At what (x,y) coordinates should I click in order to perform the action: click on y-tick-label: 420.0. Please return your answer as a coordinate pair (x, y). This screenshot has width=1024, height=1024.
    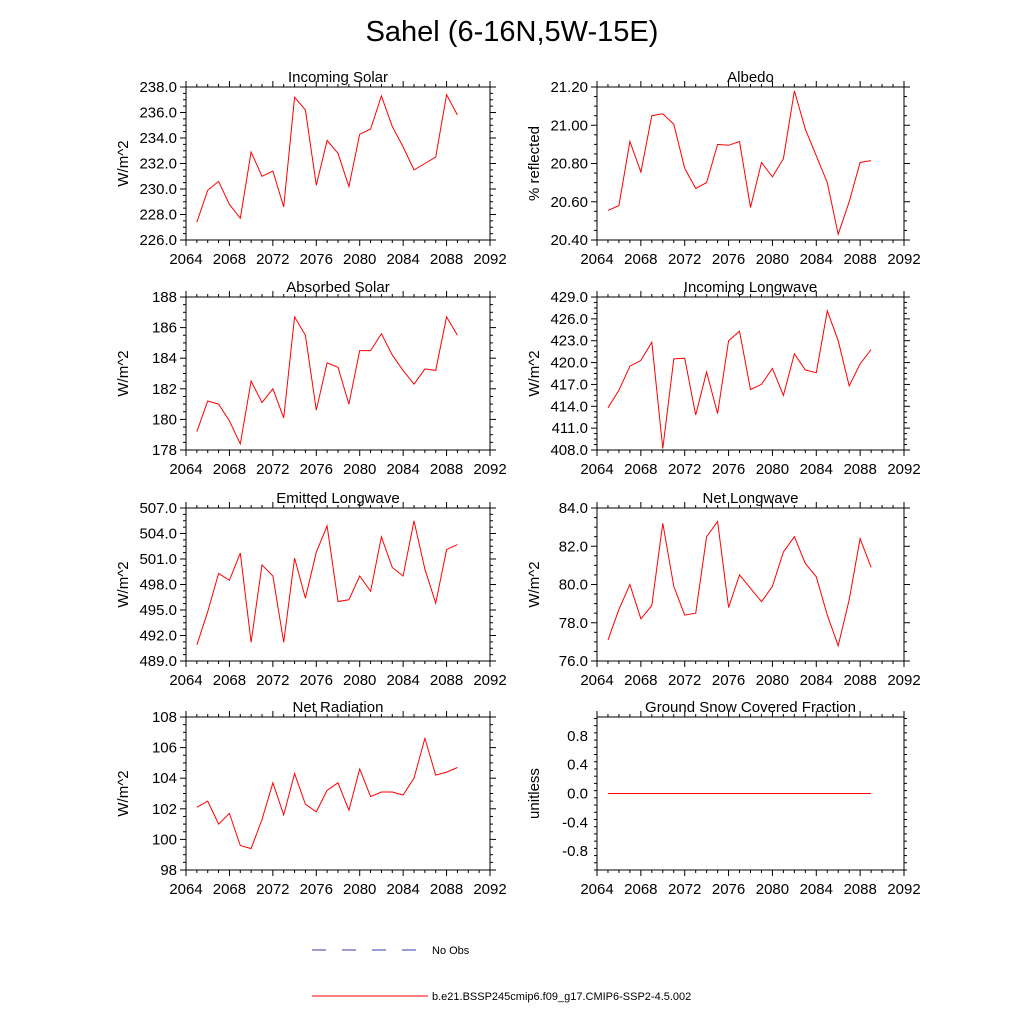
    Looking at the image, I should click on (569, 363).